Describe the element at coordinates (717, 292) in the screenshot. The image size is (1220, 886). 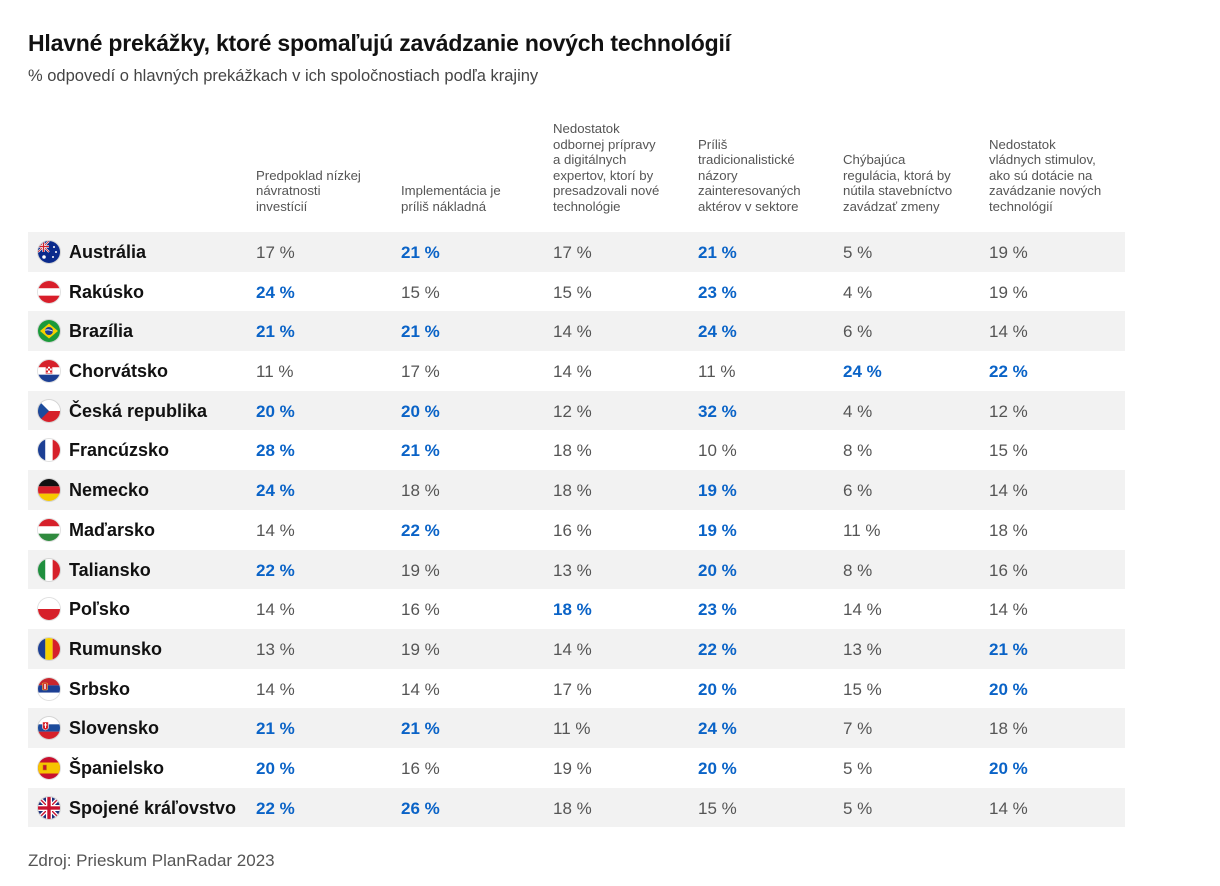
I see `value-cell: 23 %` at that location.